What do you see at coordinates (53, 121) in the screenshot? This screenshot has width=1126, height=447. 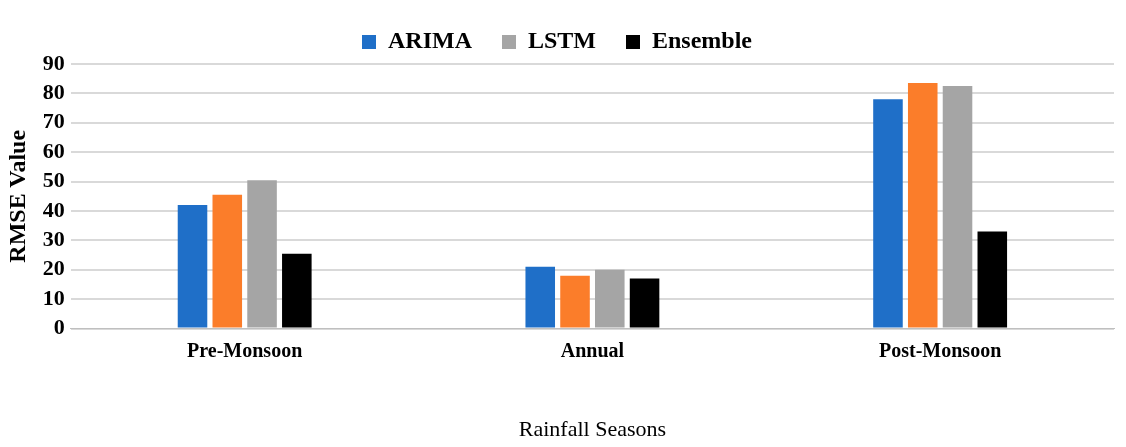 I see `y-tick-label: 70` at bounding box center [53, 121].